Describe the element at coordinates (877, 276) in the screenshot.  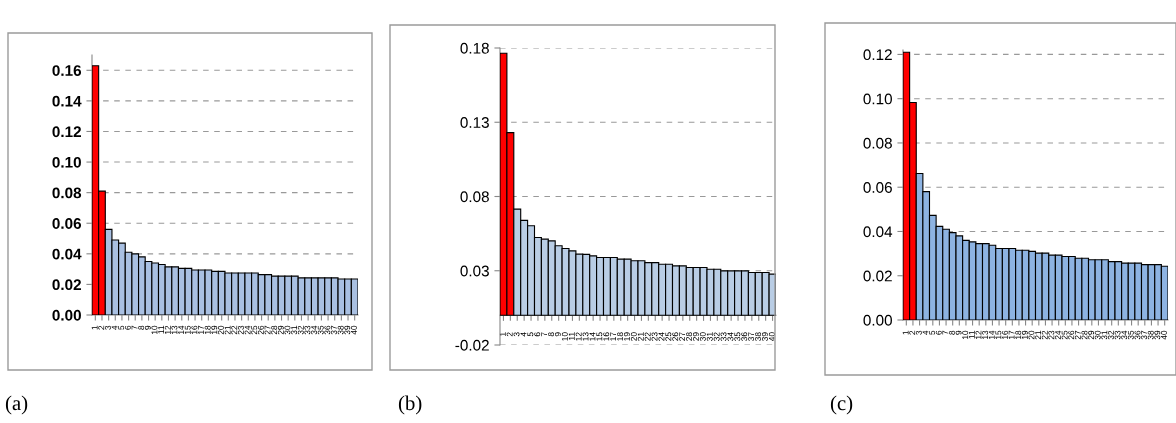
I see `y-tick-label: 0.02` at that location.